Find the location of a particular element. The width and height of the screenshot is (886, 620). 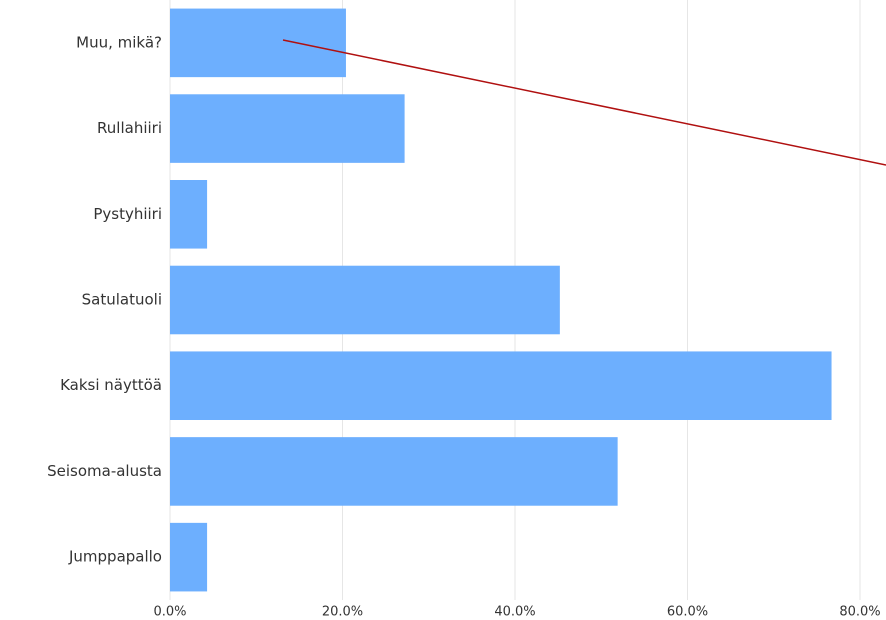

x-tick-label: 40.0% is located at coordinates (514, 612).